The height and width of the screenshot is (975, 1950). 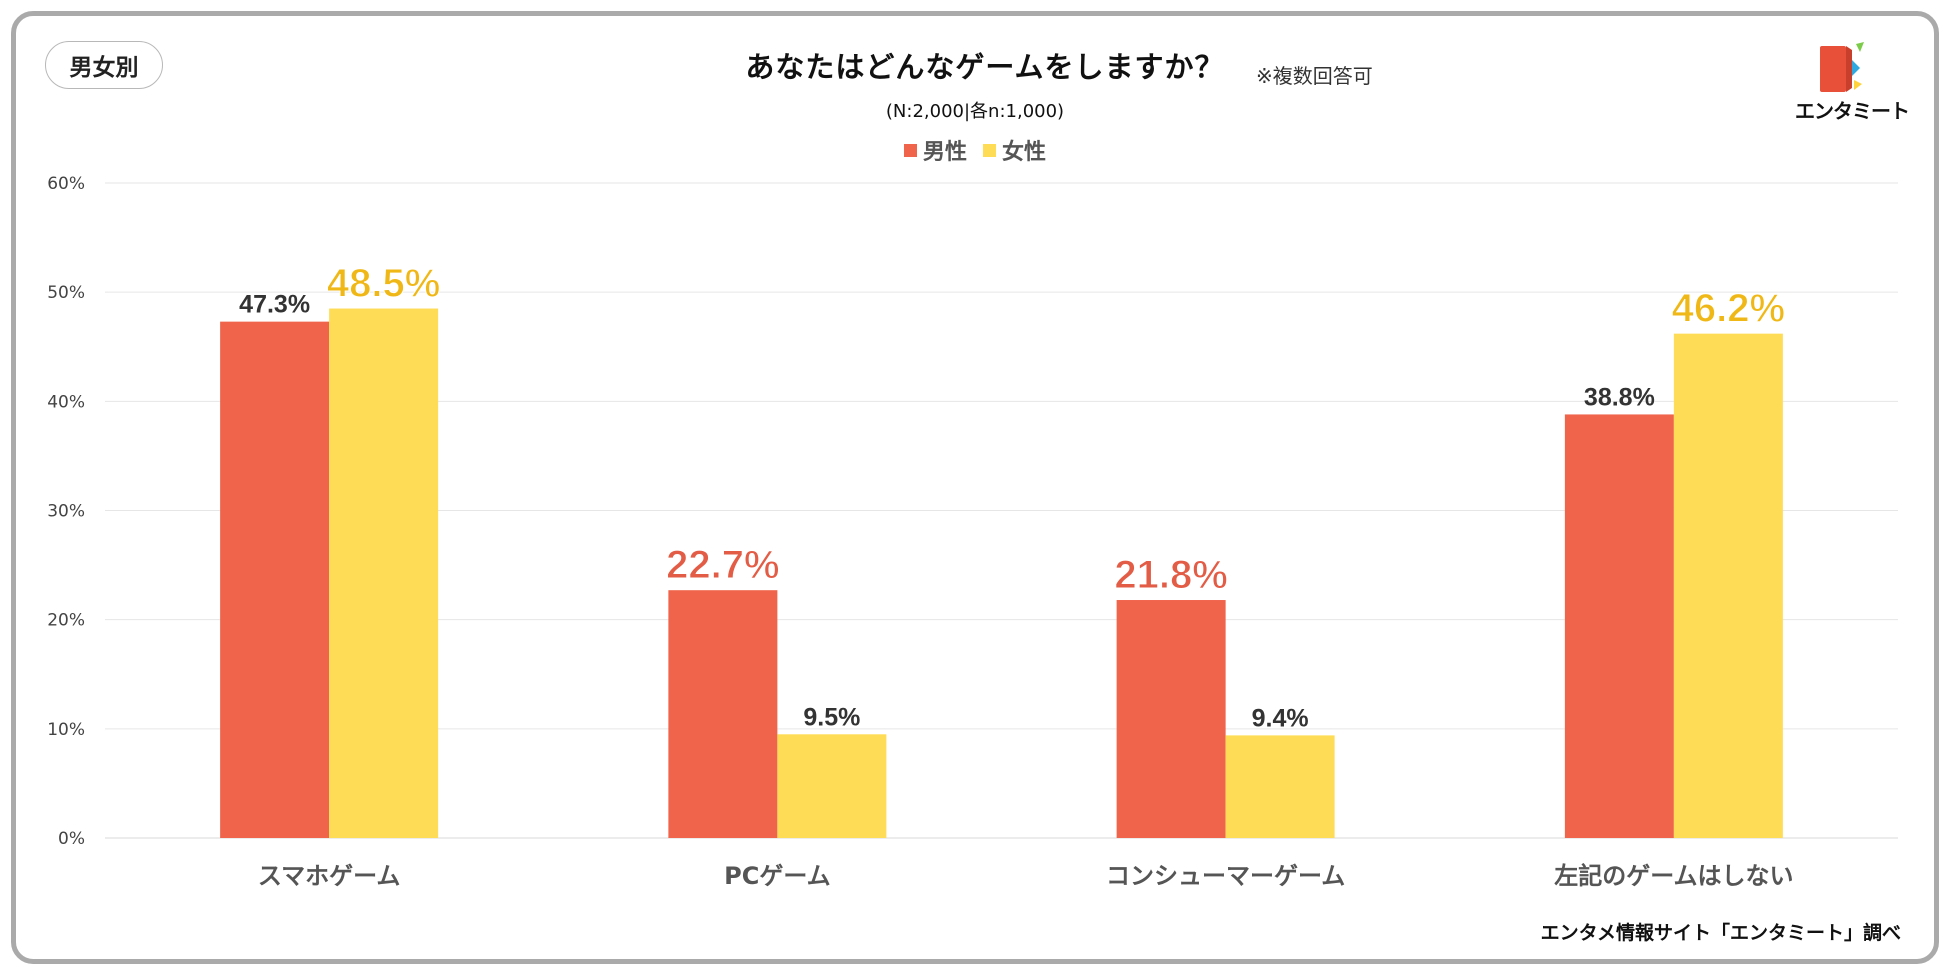 I want to click on x-category-label: PCゲーム, so click(x=777, y=876).